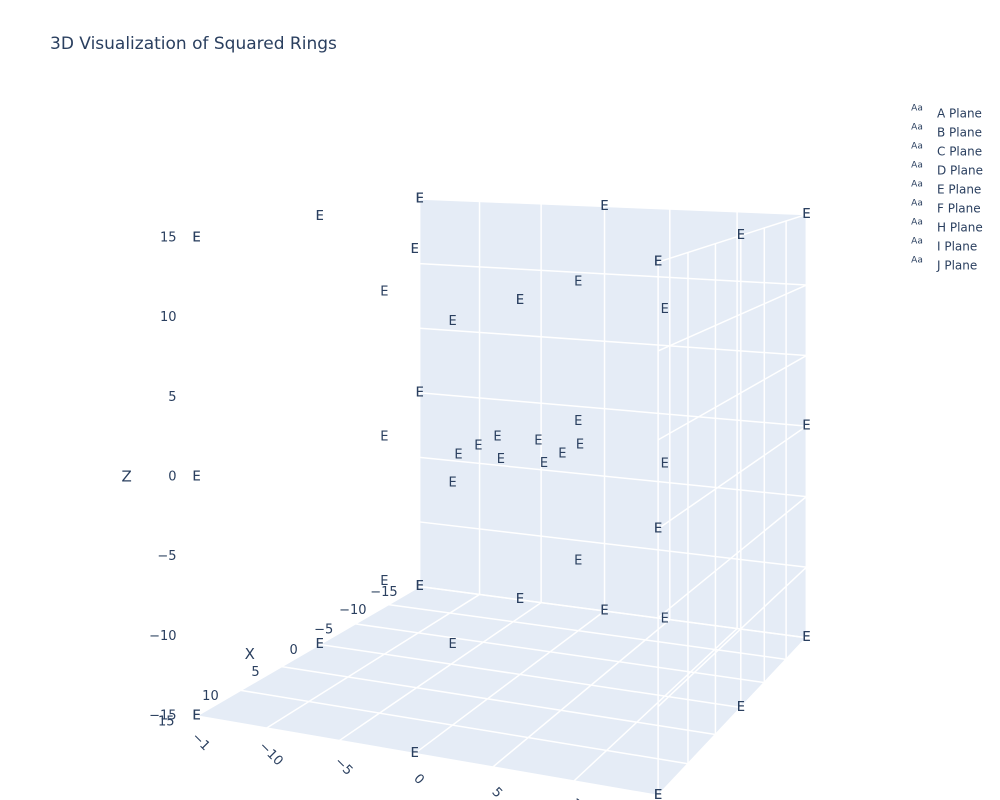 Image resolution: width=1000 pixels, height=800 pixels. I want to click on z-tick-label: −5, so click(166, 556).